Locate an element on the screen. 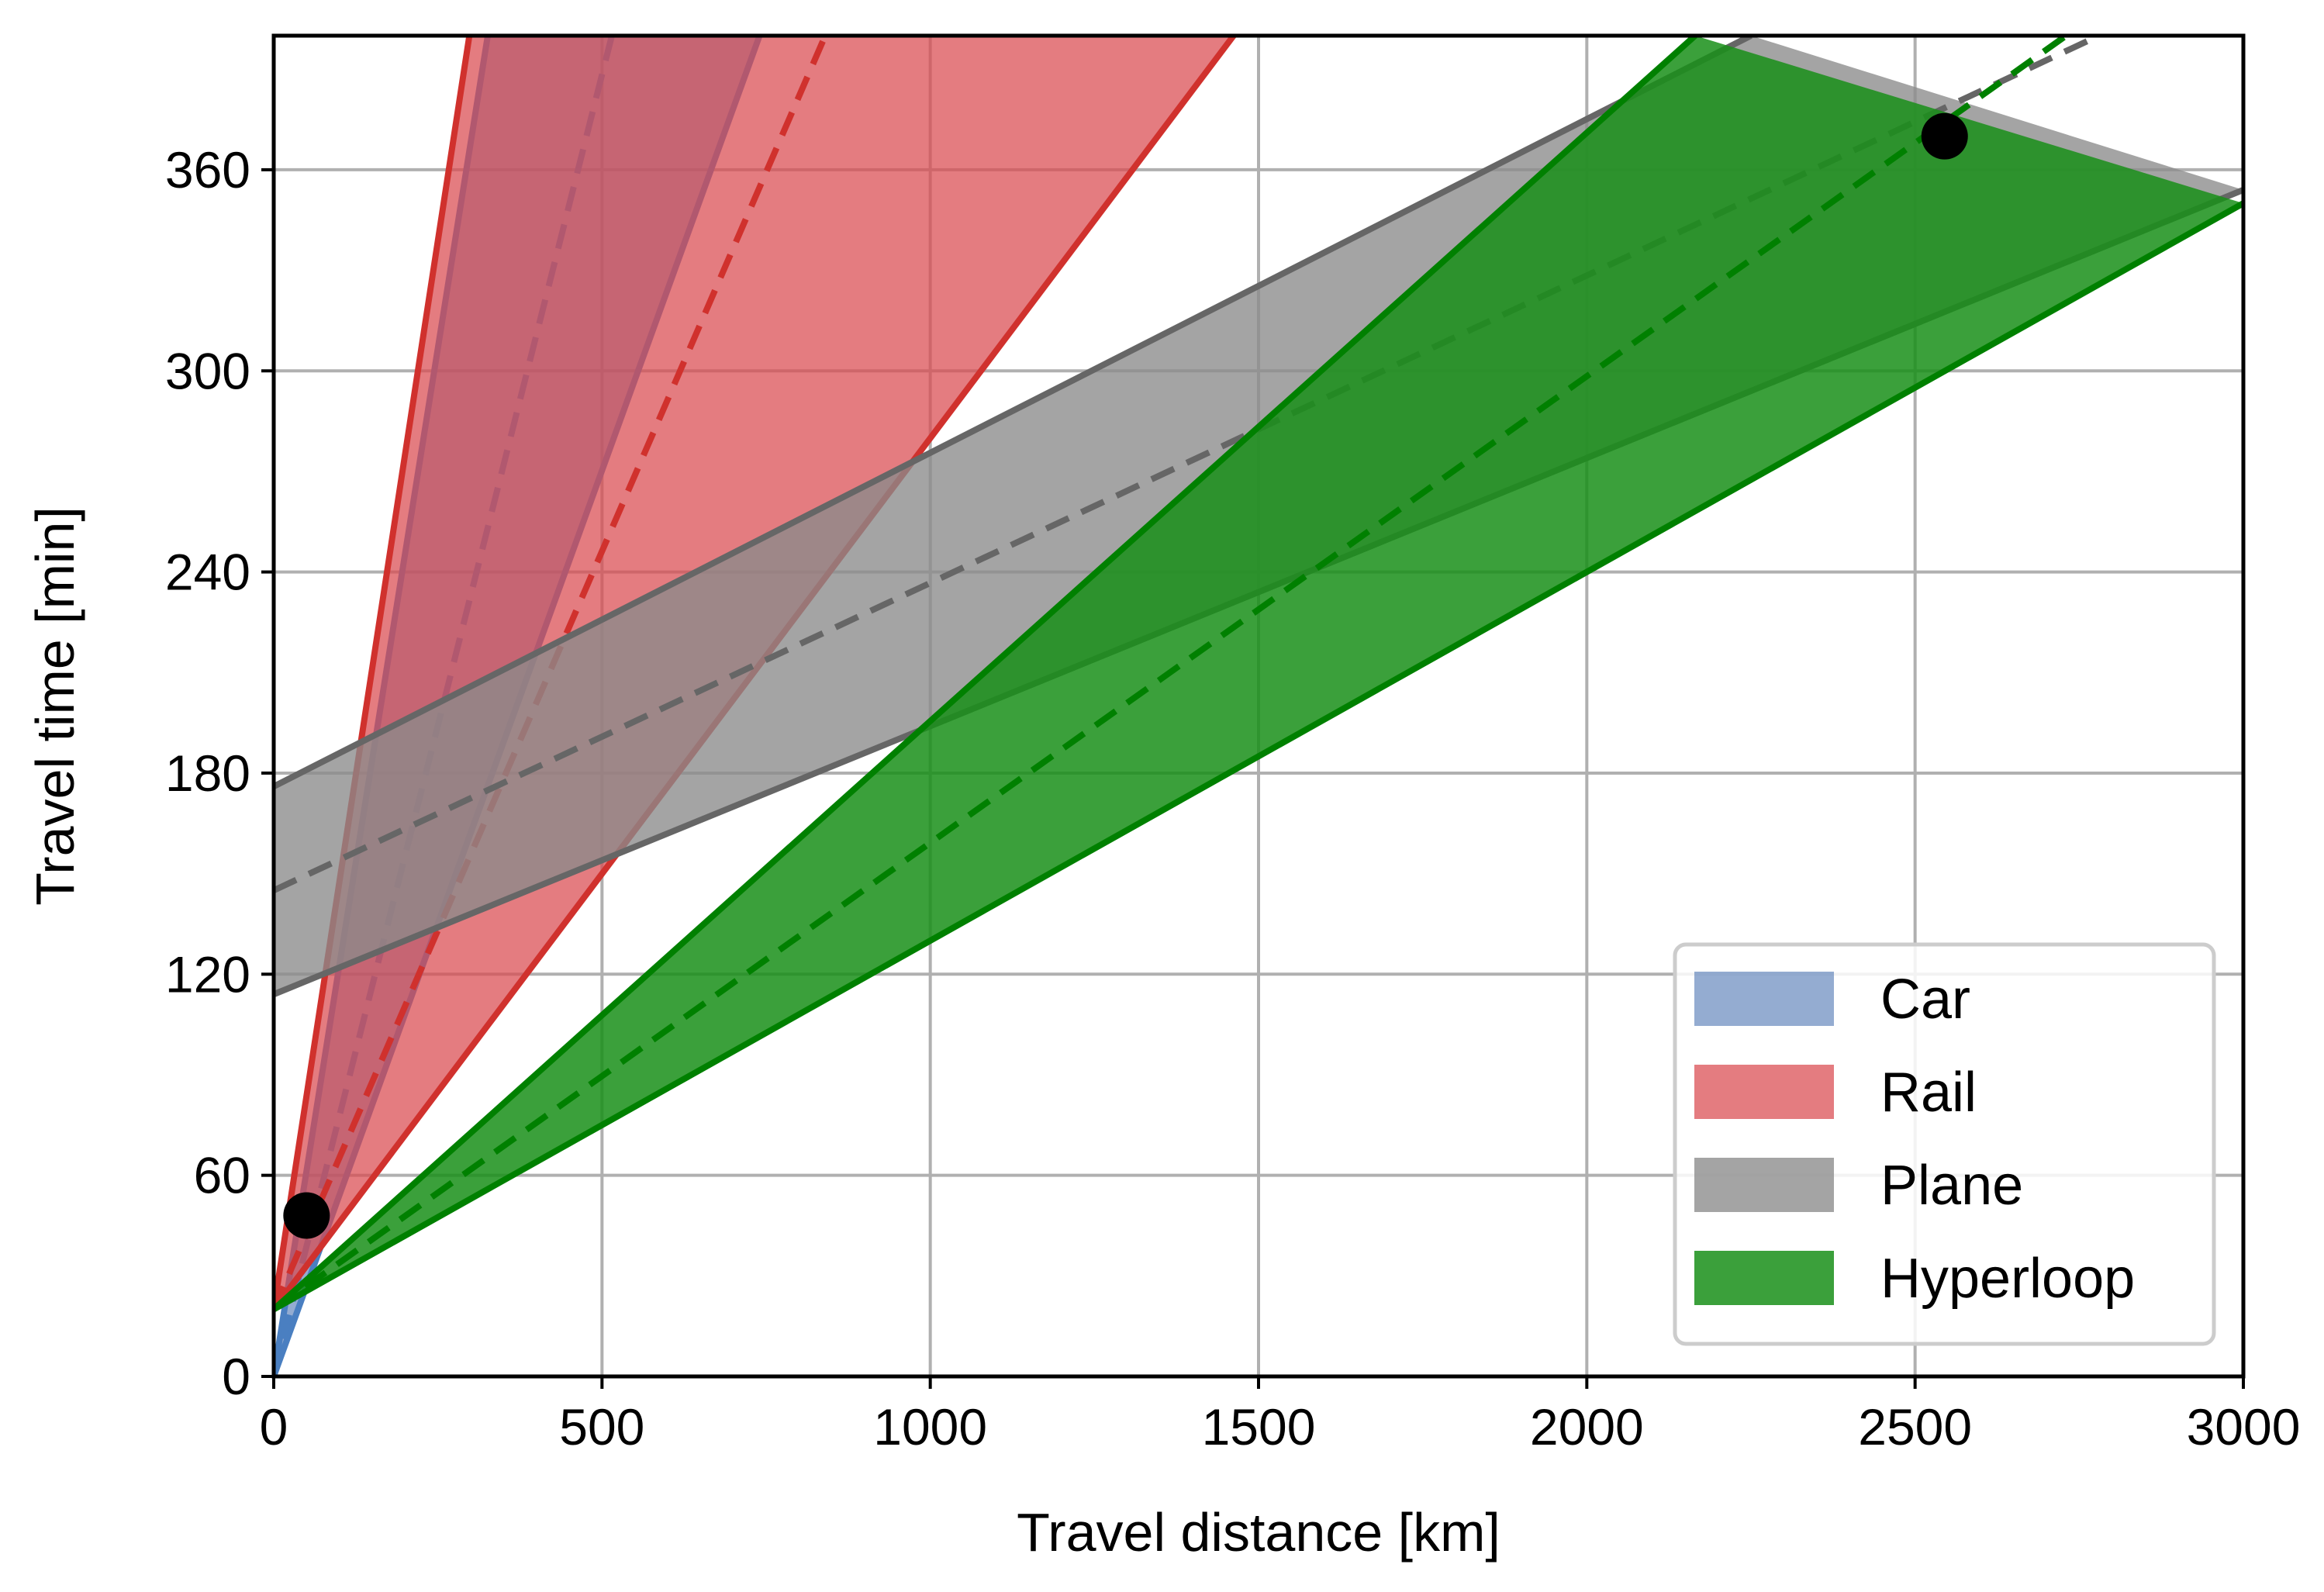  x-tick-label: 2000 is located at coordinates (1587, 1427).